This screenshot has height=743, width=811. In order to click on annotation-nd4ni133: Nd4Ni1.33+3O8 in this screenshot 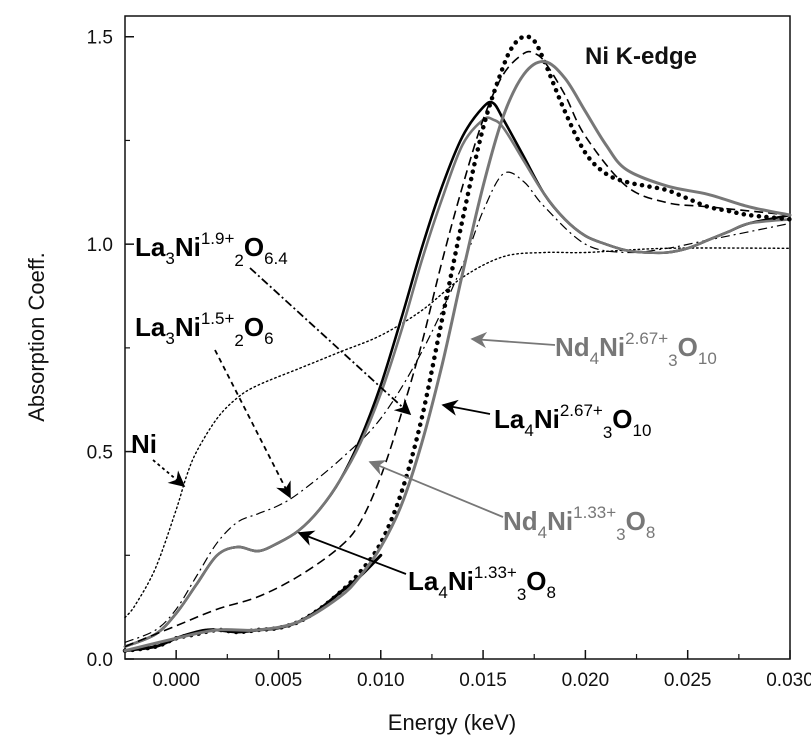, I will do `click(579, 523)`.